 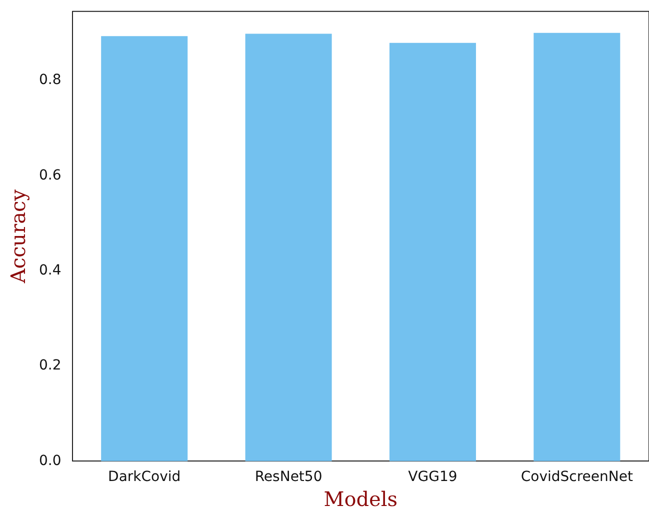 What do you see at coordinates (50, 175) in the screenshot?
I see `y-tick-label: 0.6` at bounding box center [50, 175].